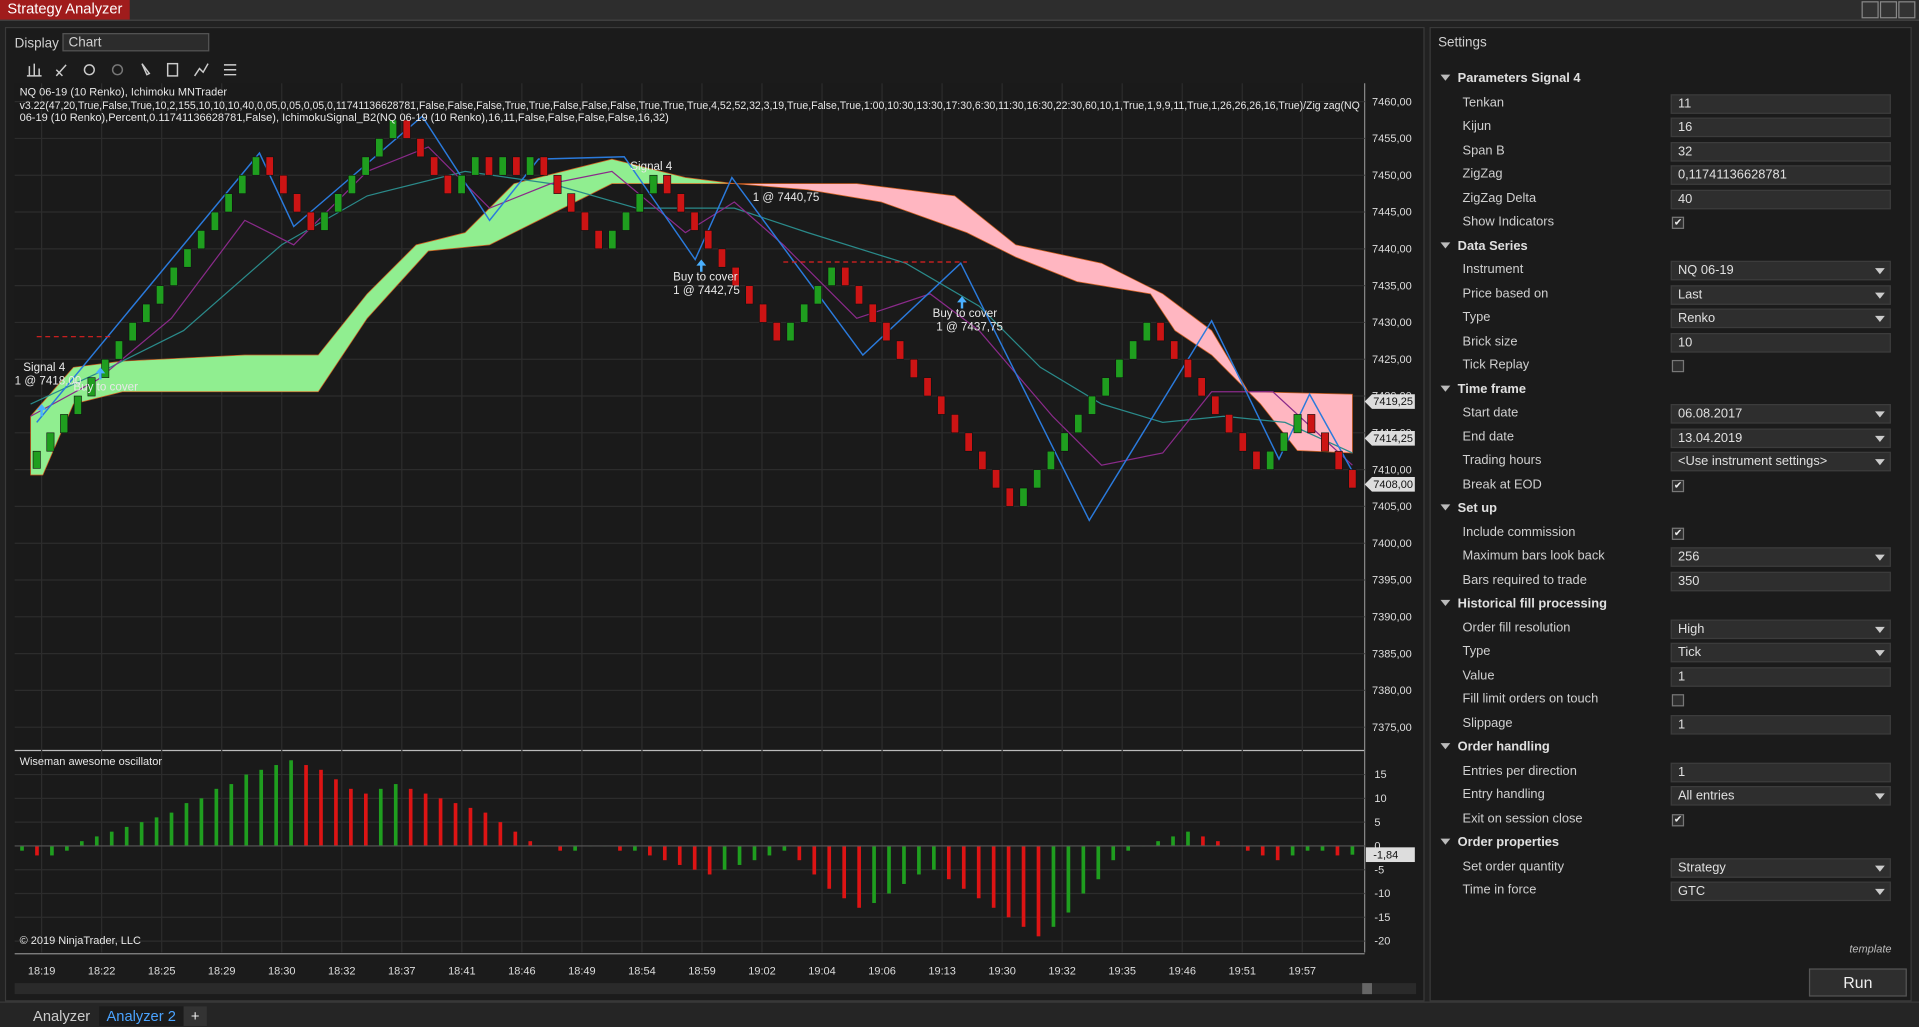  I want to click on settings-row: Set order quantity Strategy, so click(1671, 867).